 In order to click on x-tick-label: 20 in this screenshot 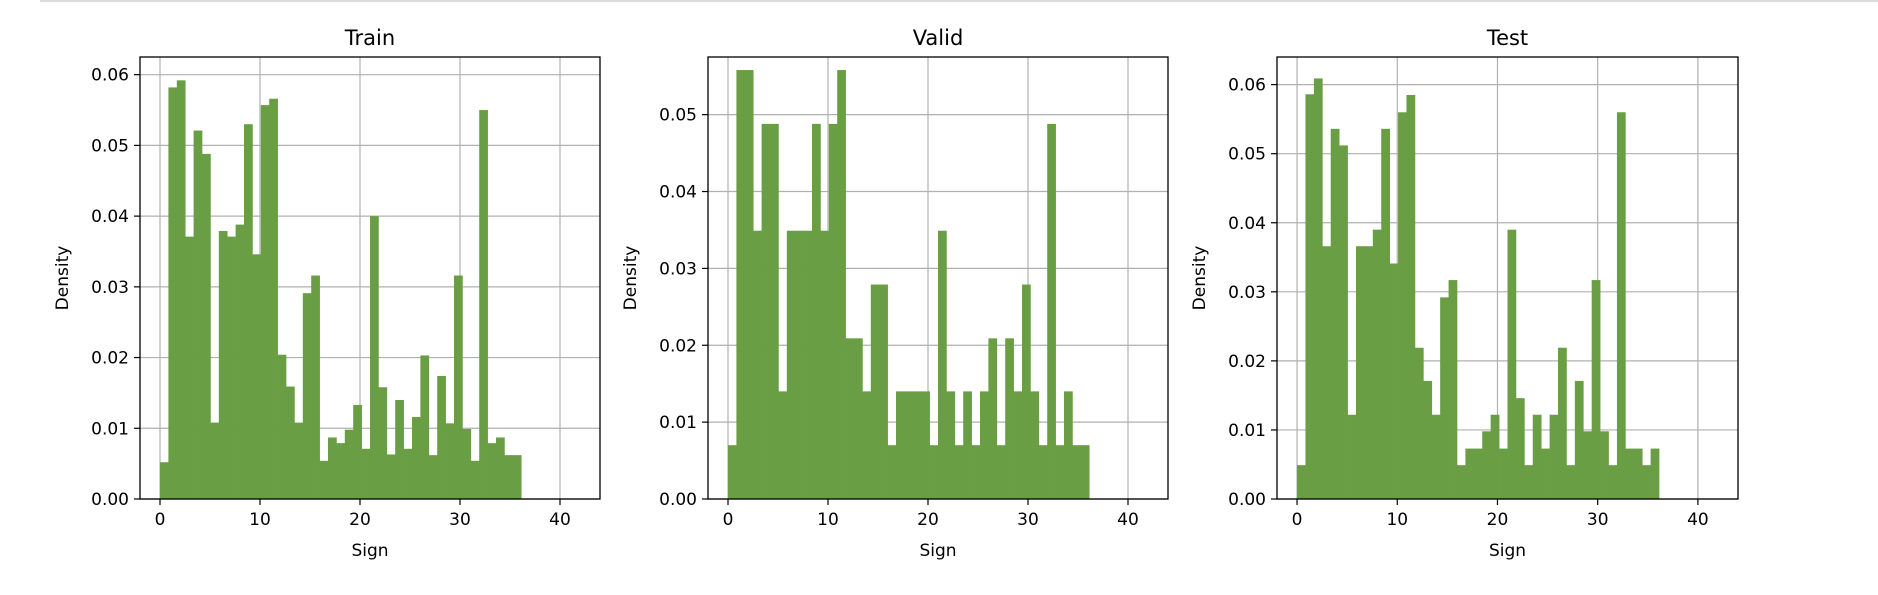, I will do `click(1498, 520)`.